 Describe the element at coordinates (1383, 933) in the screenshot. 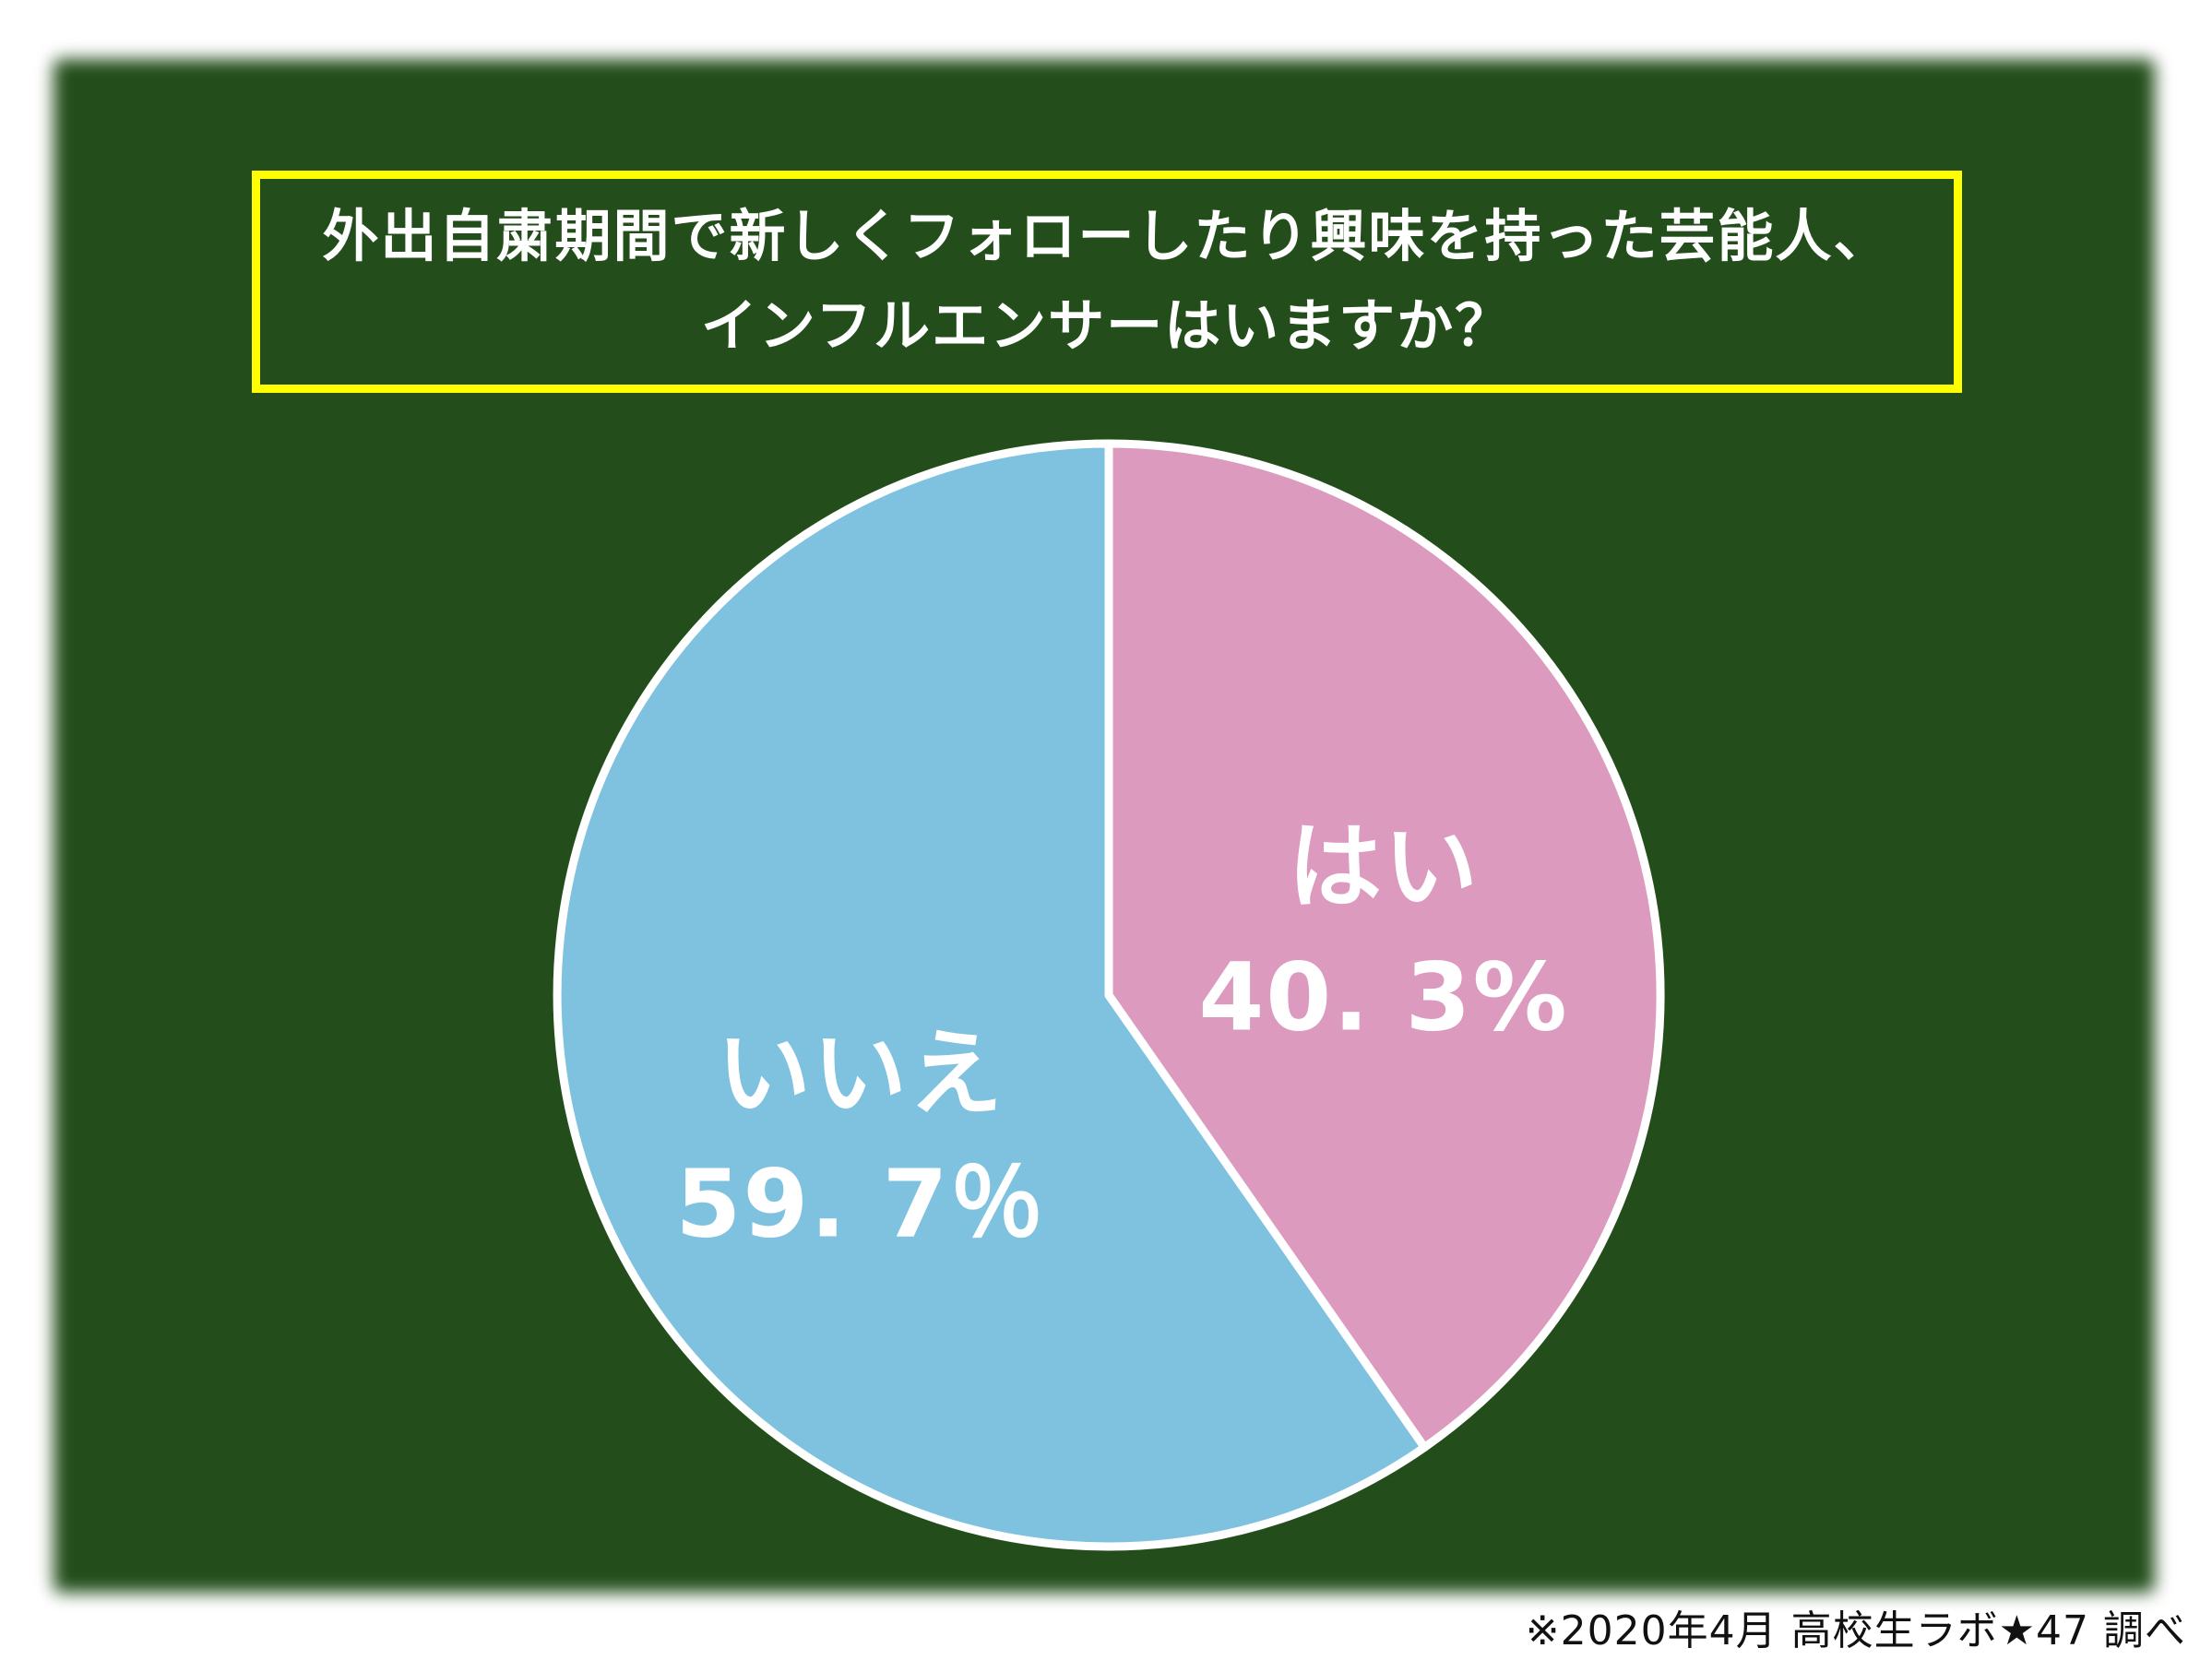

I see `pie-label-yes: はい 40. 3%` at that location.